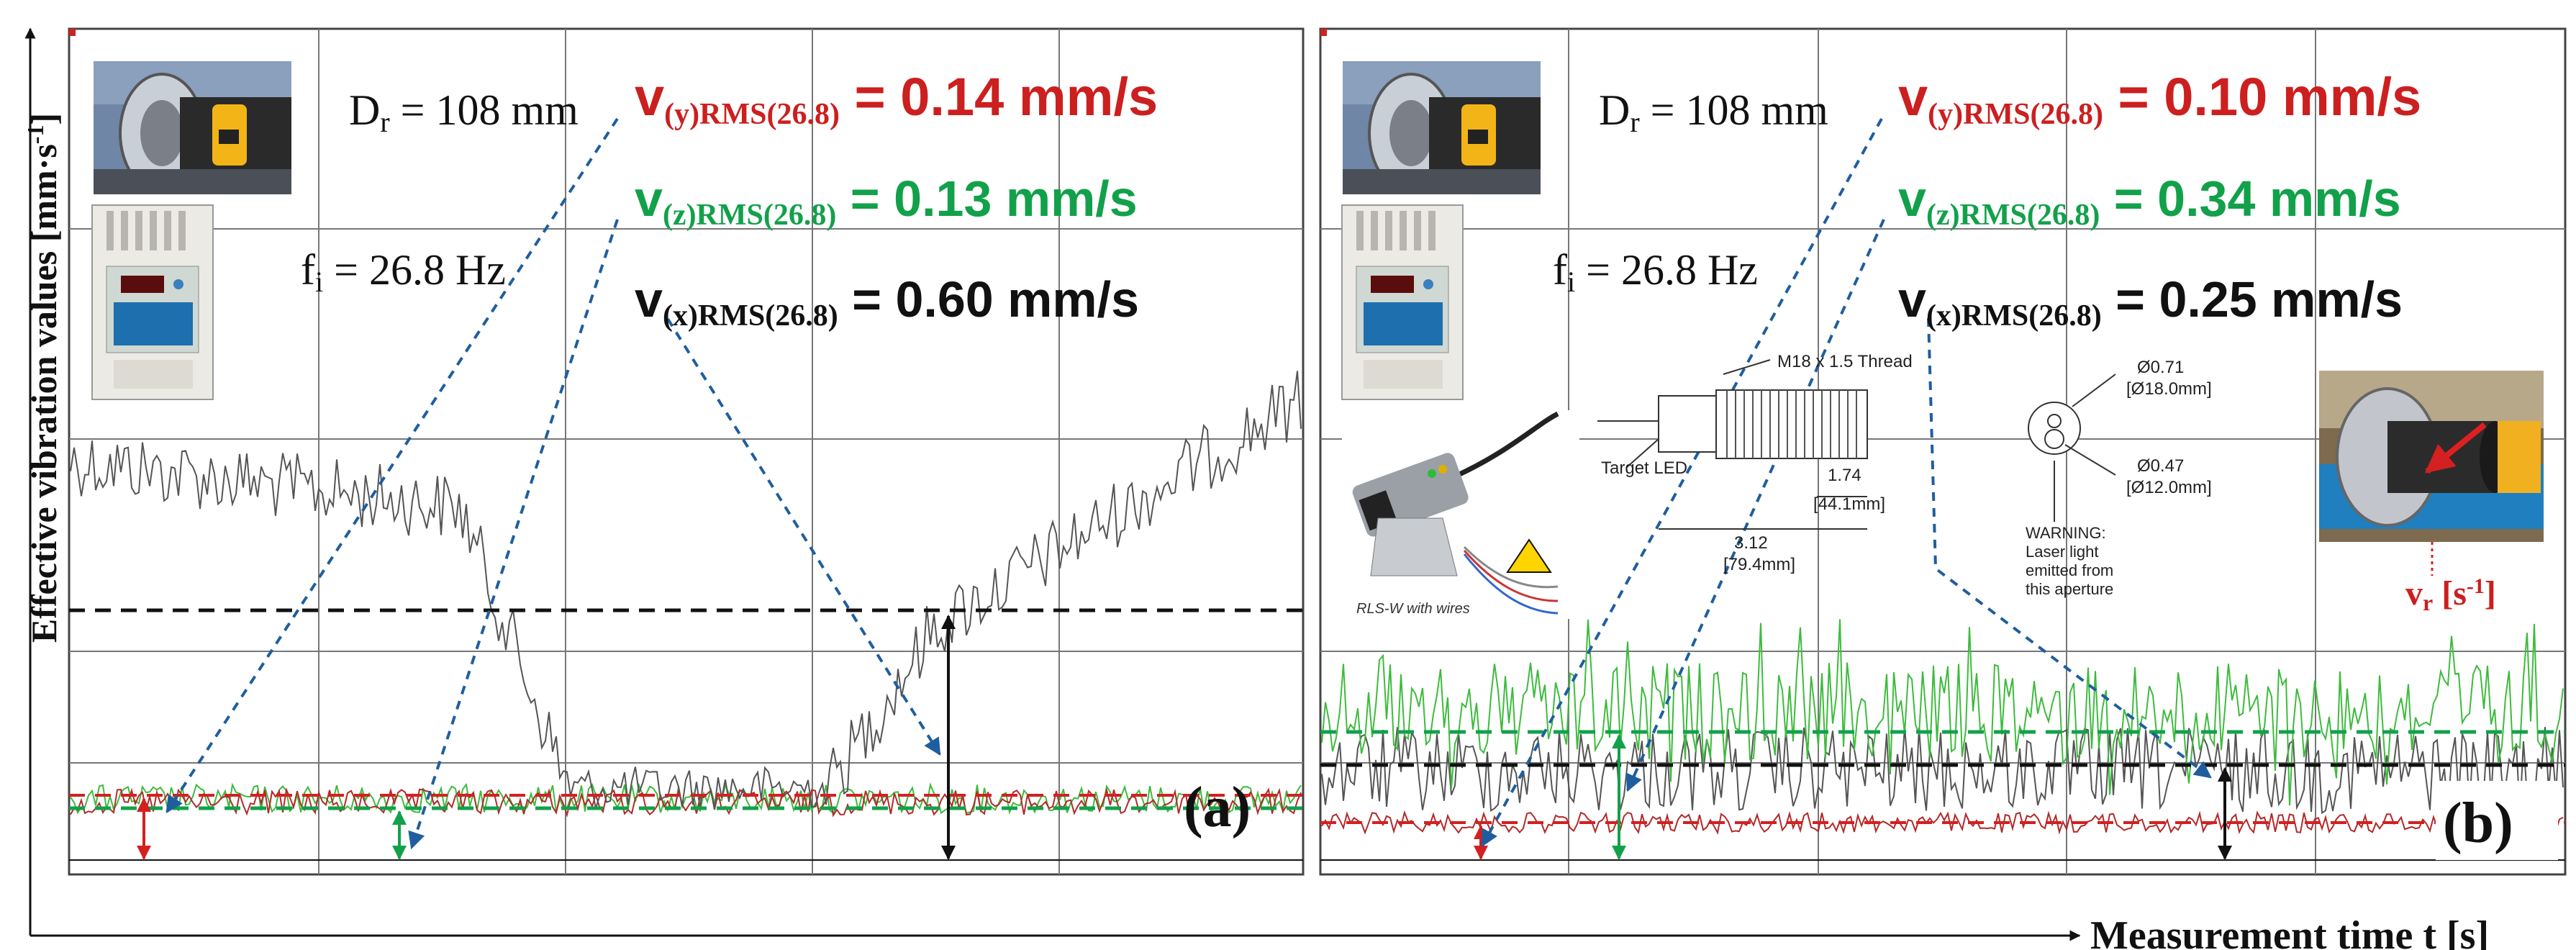 Image resolution: width=2576 pixels, height=950 pixels. I want to click on panel-b-z-trace, so click(1943, 713).